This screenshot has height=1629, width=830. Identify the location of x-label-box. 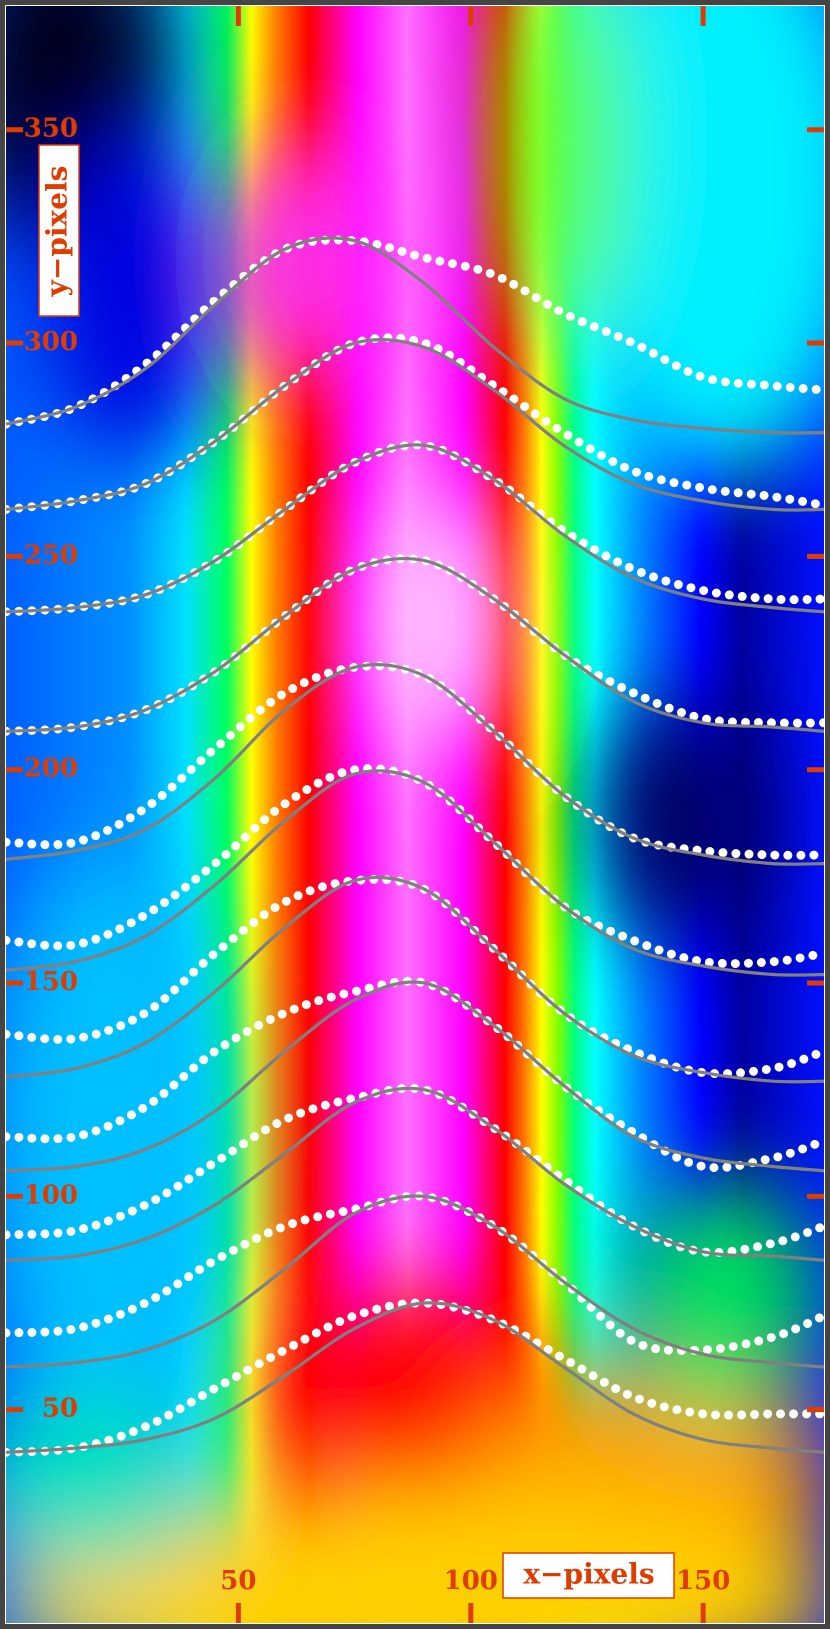
(588, 1575).